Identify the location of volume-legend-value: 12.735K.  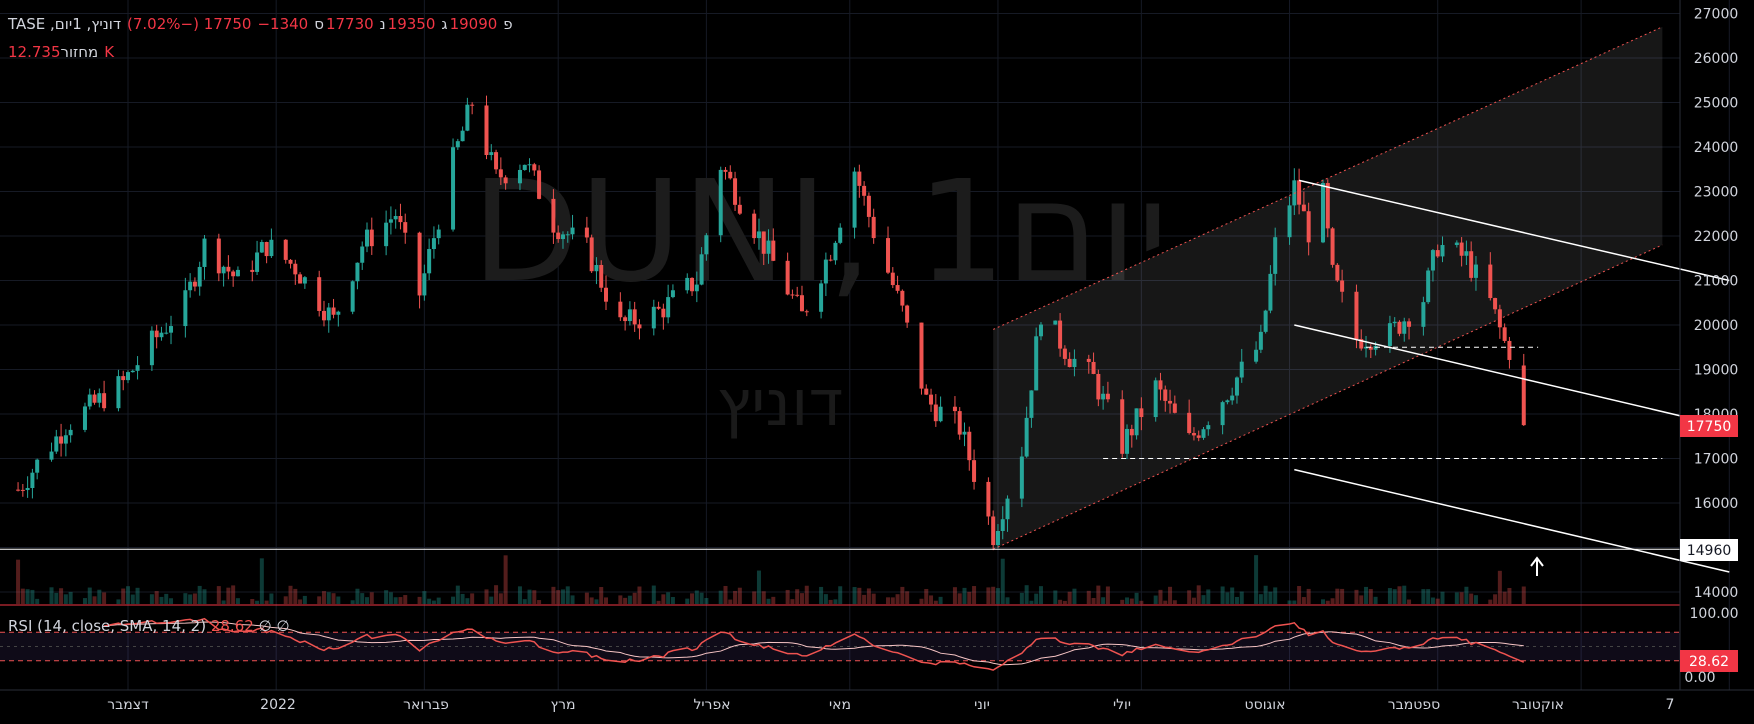
(61, 52).